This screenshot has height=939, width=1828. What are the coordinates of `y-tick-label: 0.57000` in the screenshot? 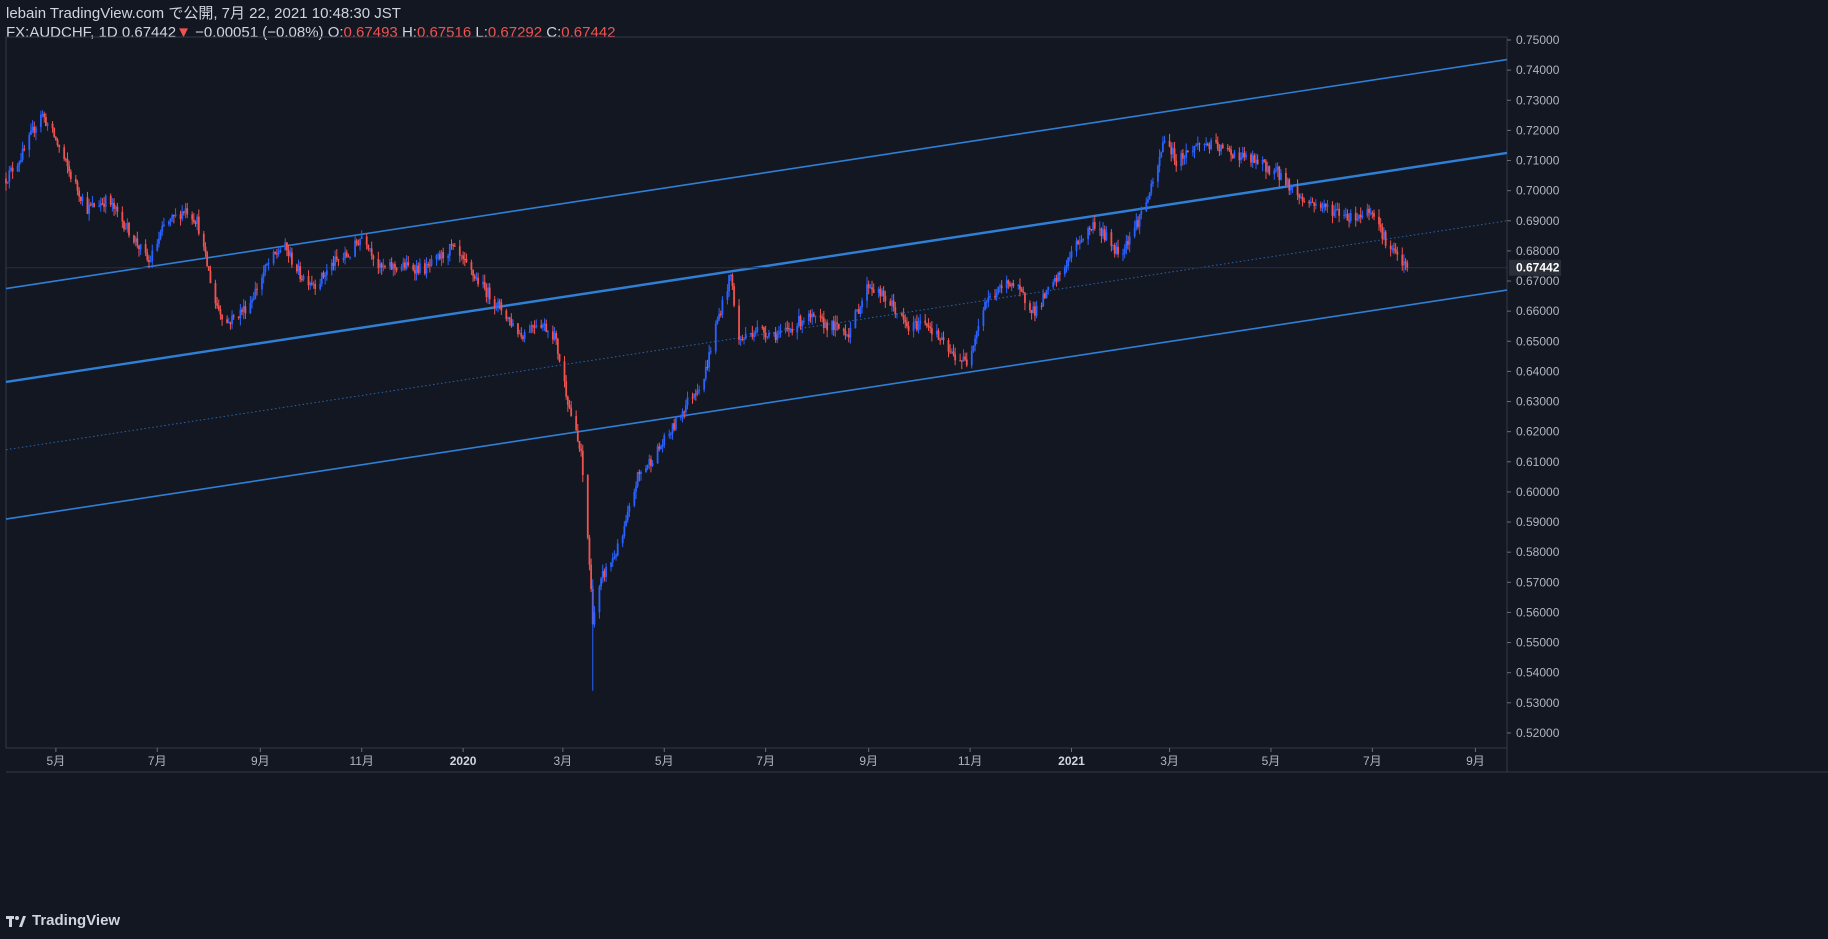 It's located at (1538, 582).